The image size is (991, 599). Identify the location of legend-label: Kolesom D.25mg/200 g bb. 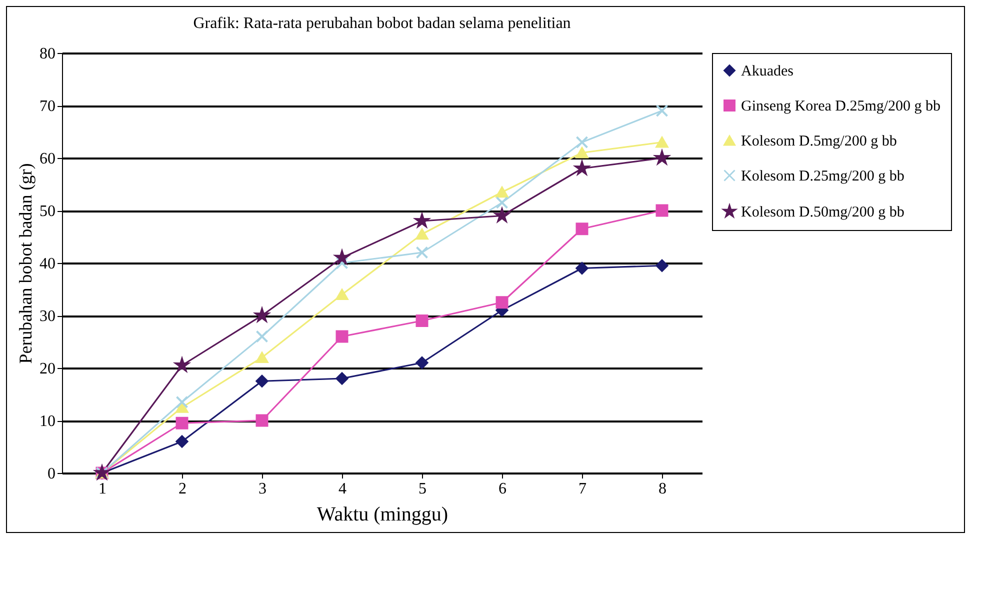
(822, 176).